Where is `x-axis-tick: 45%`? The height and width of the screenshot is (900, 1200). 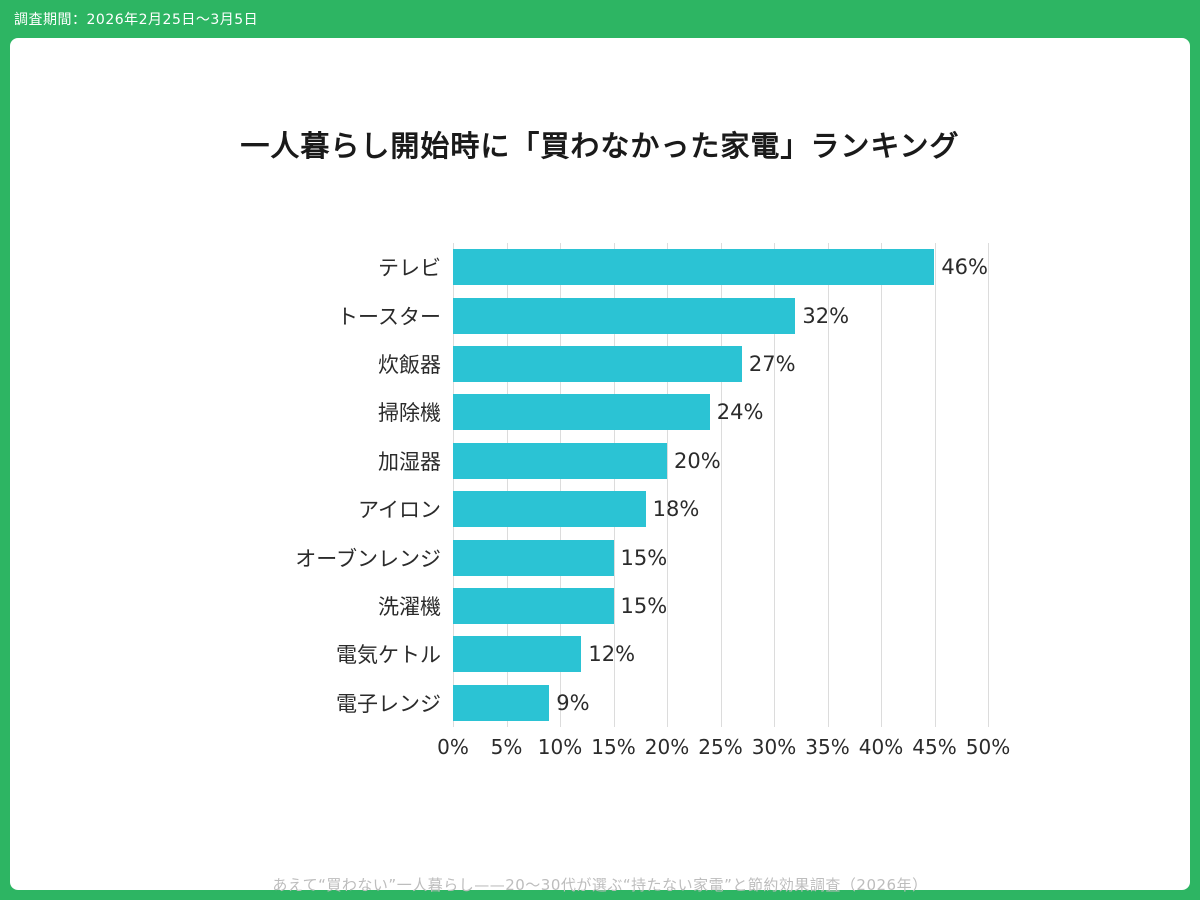
x-axis-tick: 45% is located at coordinates (934, 747).